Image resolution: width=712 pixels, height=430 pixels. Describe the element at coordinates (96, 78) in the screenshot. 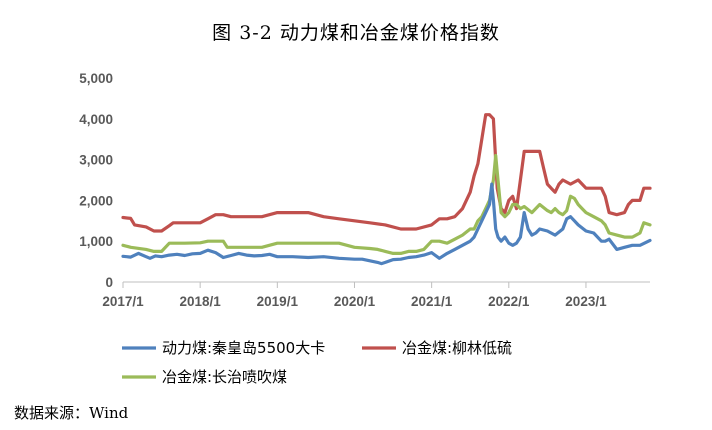

I see `y-tick-label: 5,000` at that location.